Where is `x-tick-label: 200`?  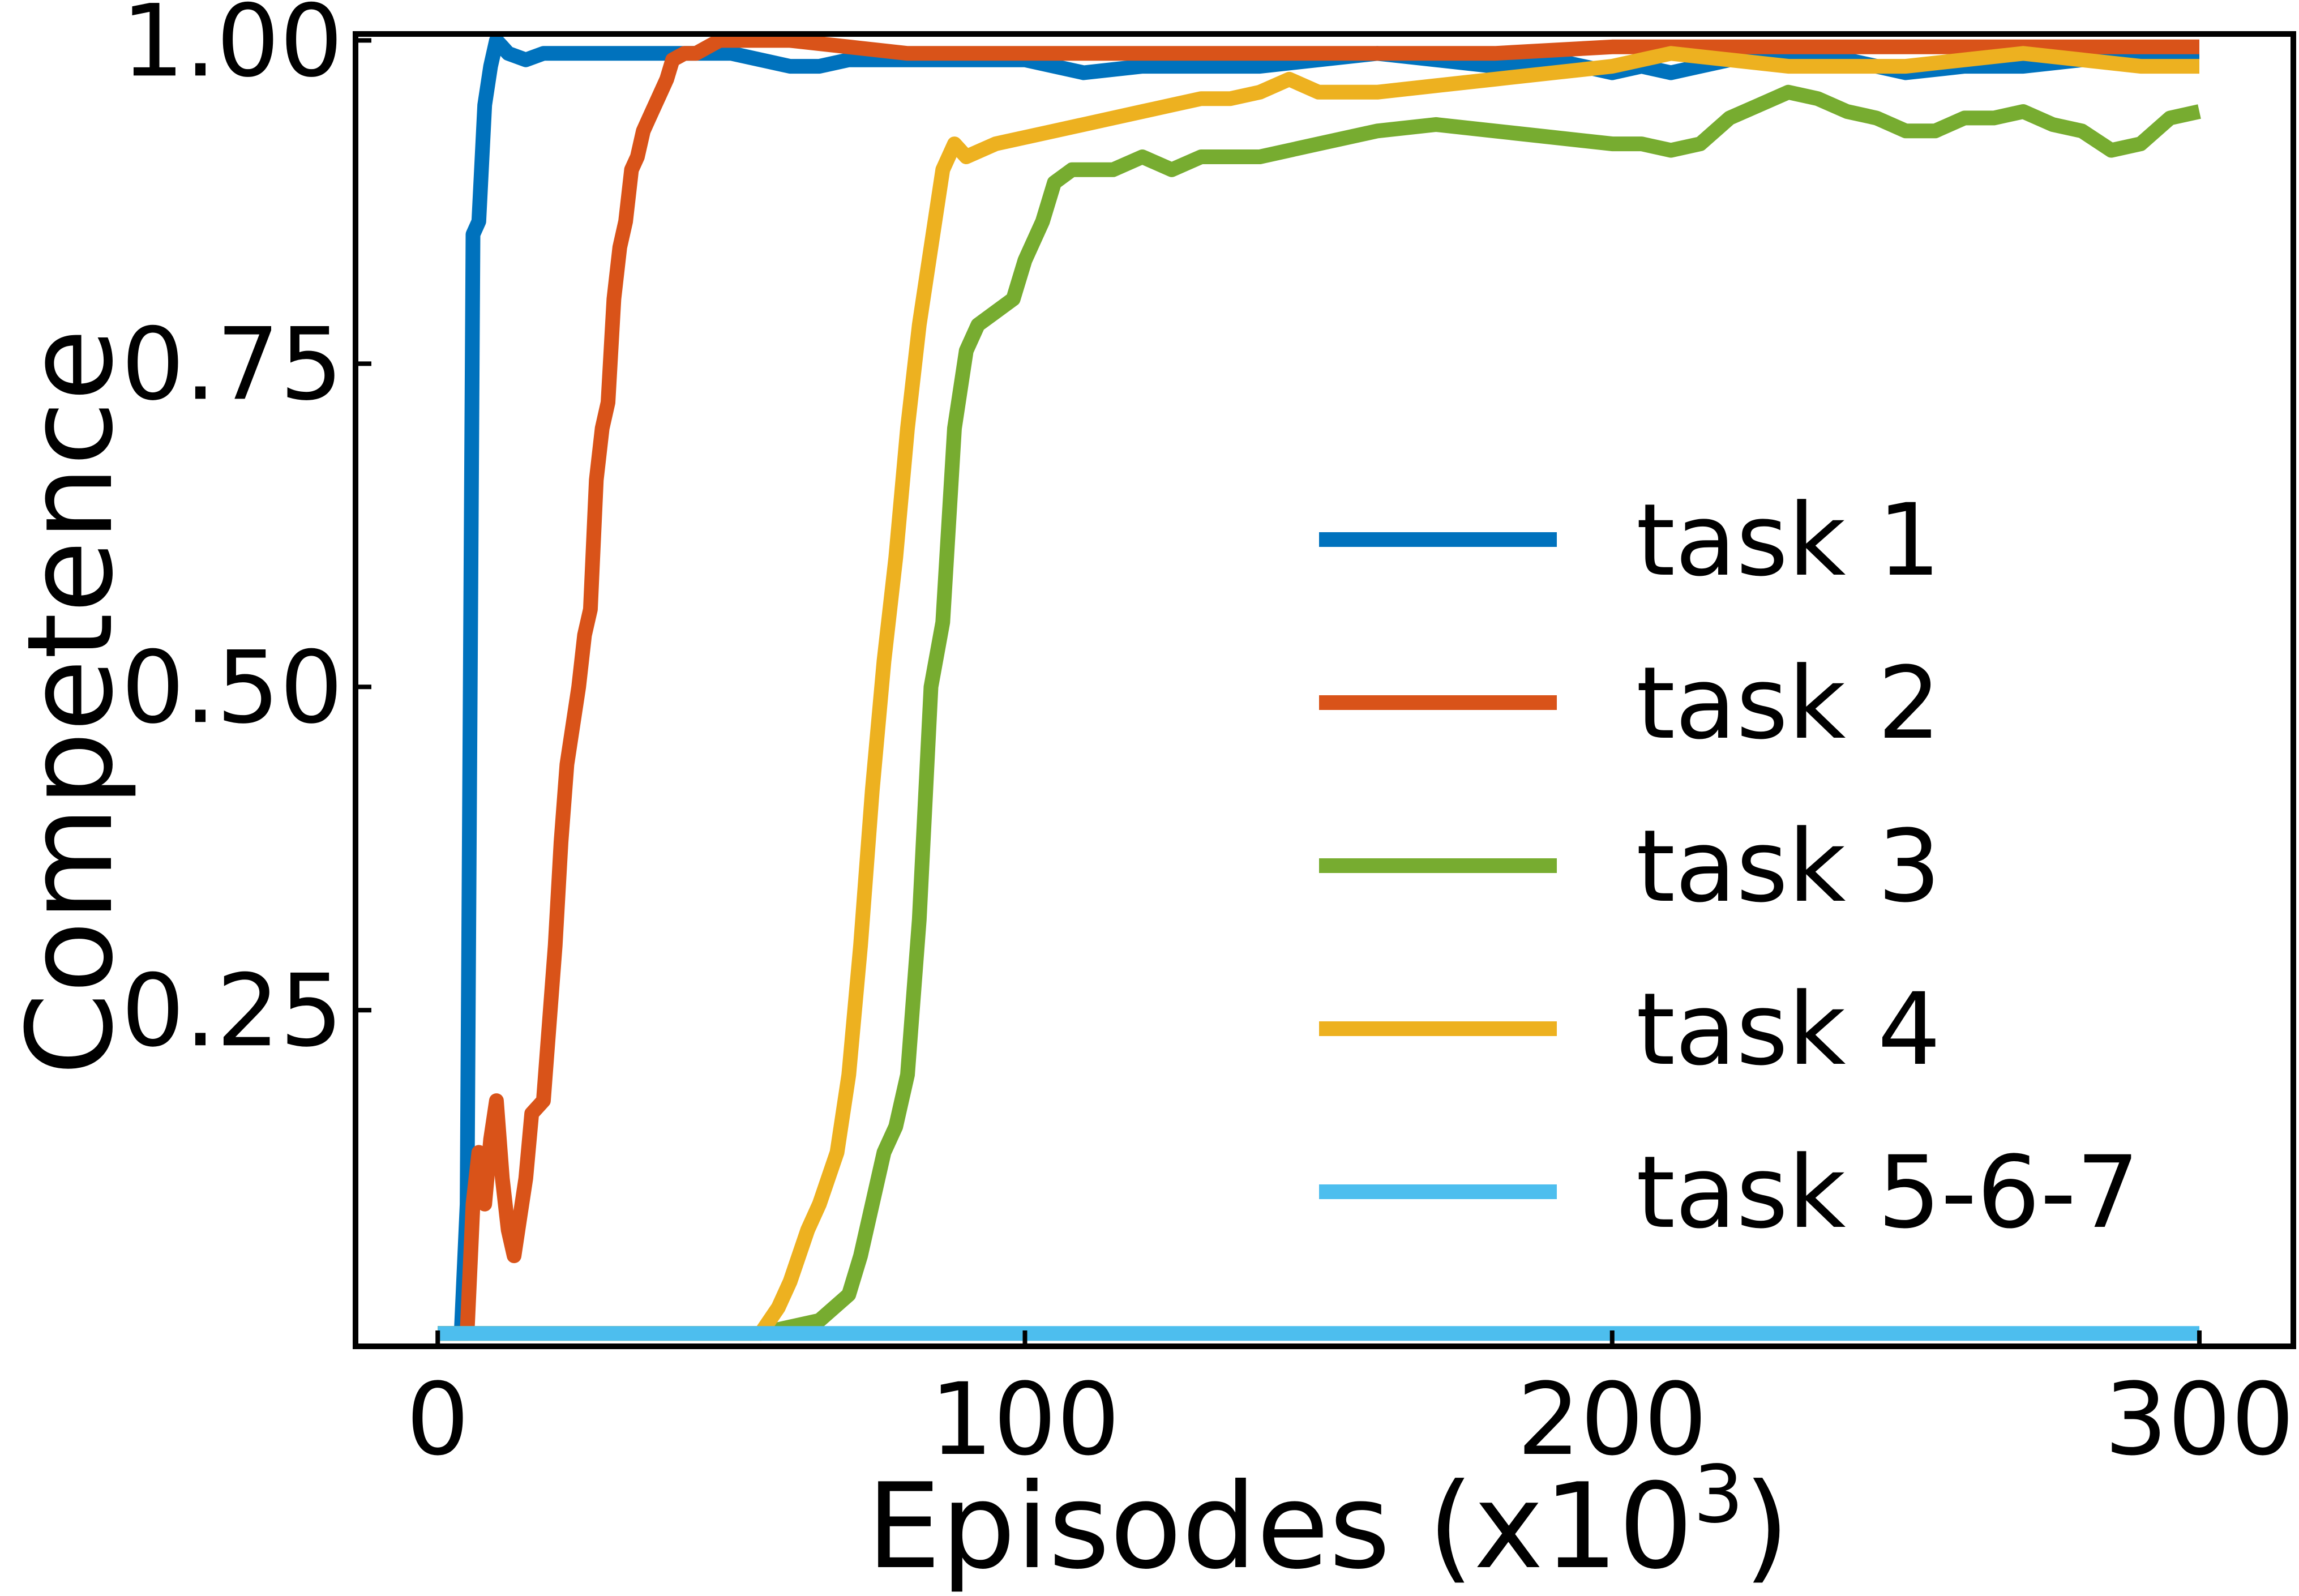
x-tick-label: 200 is located at coordinates (1612, 1420).